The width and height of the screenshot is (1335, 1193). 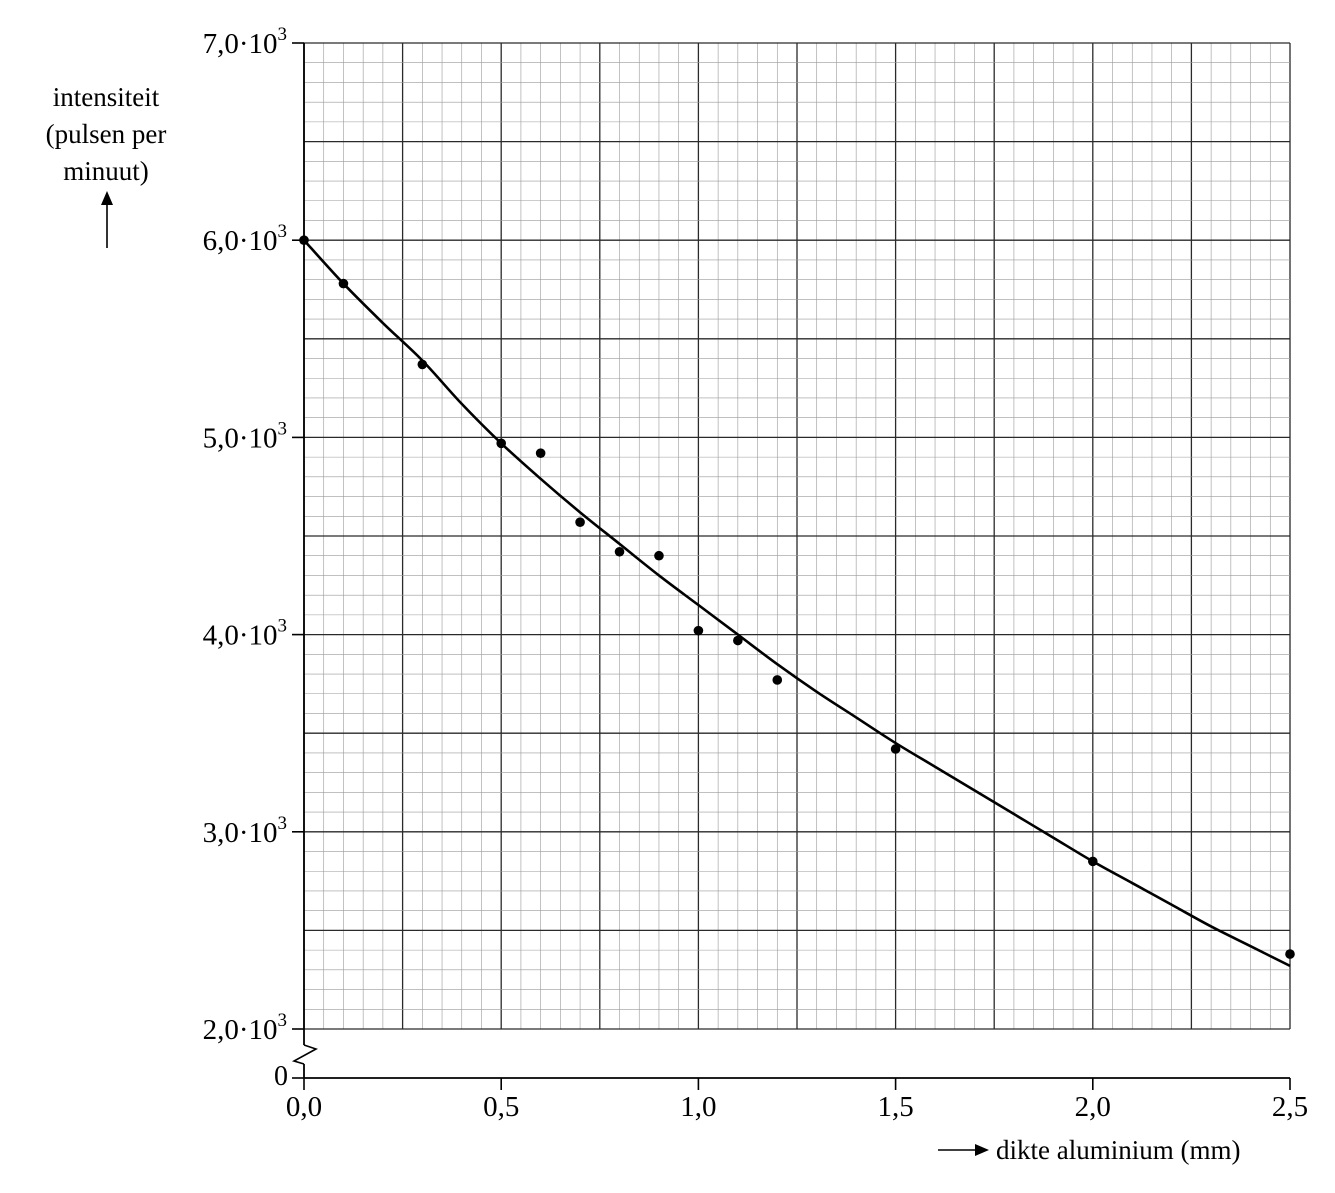 I want to click on y-tick-label: 4,0·10³, so click(x=245, y=634).